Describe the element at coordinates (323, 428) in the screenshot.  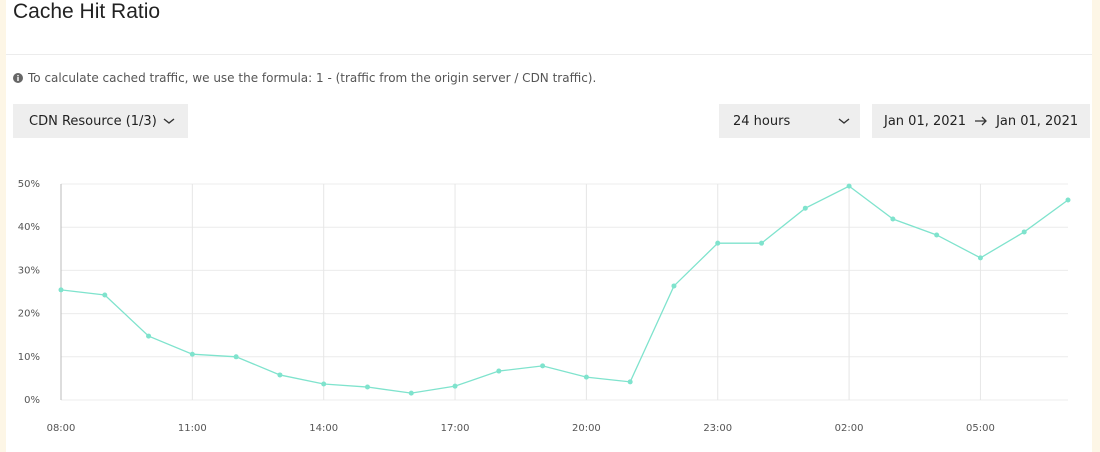
I see `x-tick-label: 14:00` at that location.